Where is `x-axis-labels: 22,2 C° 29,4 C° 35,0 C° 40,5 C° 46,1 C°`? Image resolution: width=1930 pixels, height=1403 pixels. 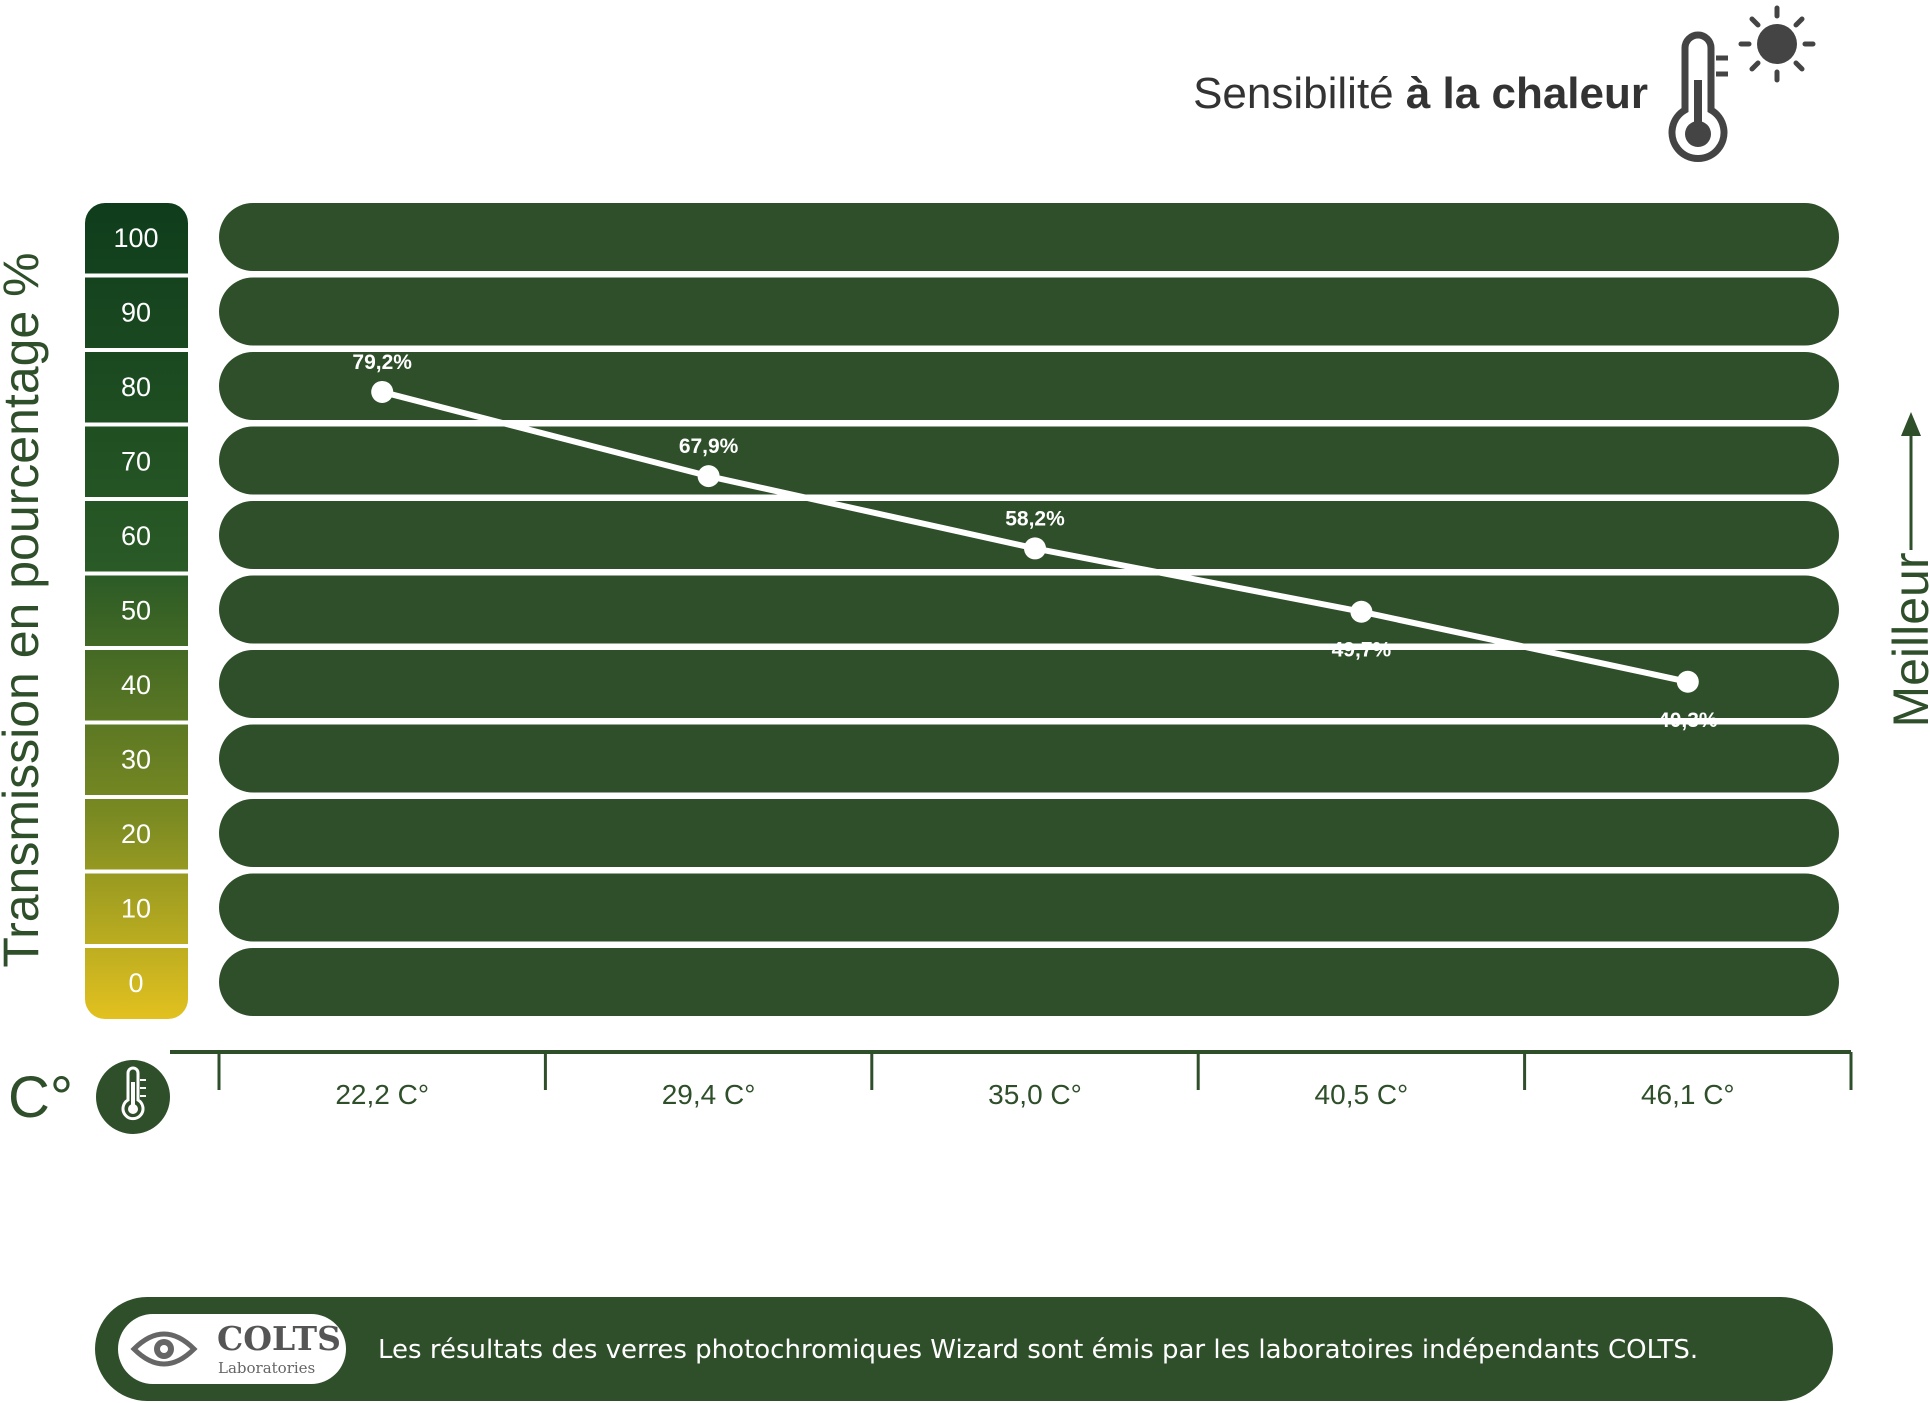 x-axis-labels: 22,2 C° 29,4 C° 35,0 C° 40,5 C° 46,1 C° is located at coordinates (1034, 1094).